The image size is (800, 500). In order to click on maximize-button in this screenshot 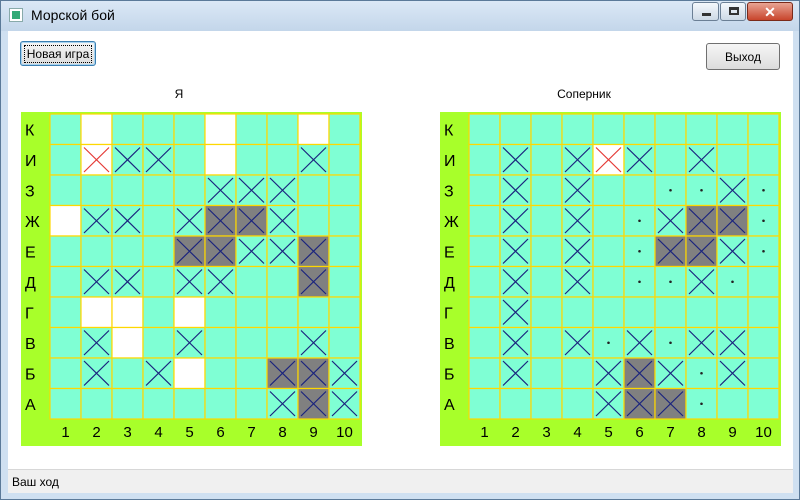, I will do `click(733, 11)`.